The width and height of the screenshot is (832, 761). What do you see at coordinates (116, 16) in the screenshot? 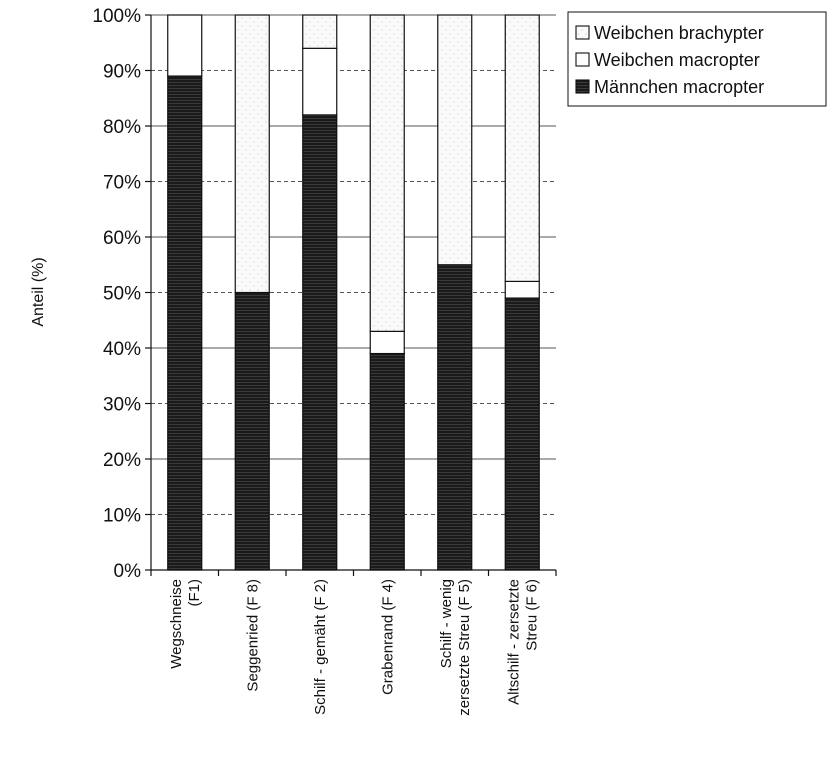
I see `y-tick-label: 100%` at bounding box center [116, 16].